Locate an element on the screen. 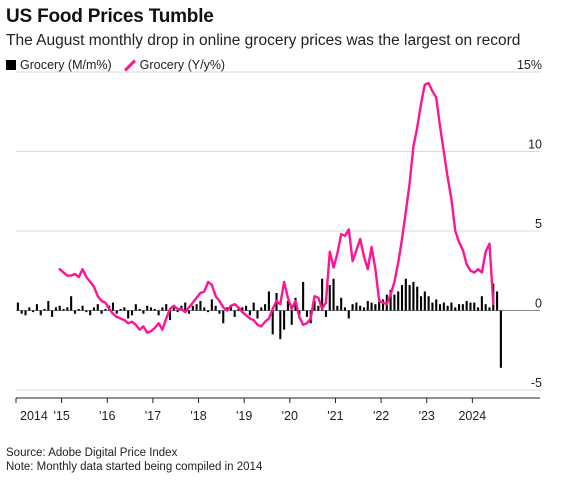 The height and width of the screenshot is (484, 564). x-tick-label: 2014 is located at coordinates (34, 416).